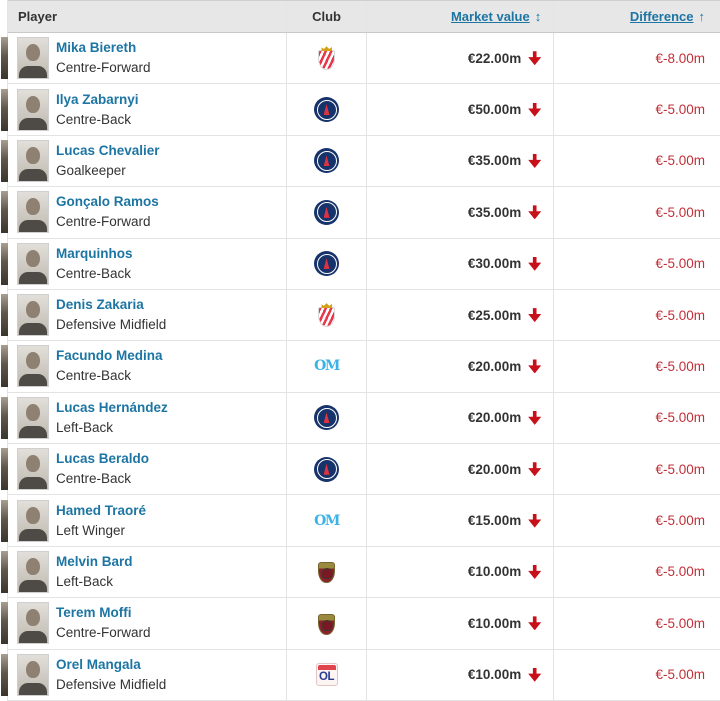 The image size is (720, 701). I want to click on player-name-link: Melvin Bard, so click(94, 561).